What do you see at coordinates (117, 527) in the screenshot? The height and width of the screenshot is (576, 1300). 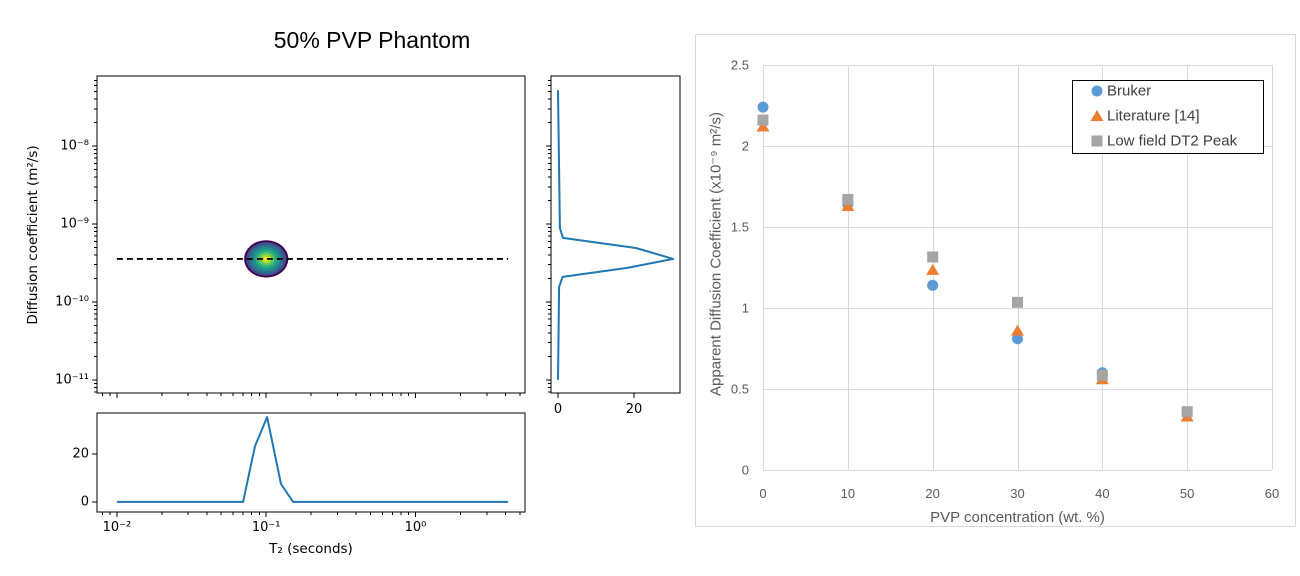 I see `t2-tick-label: 10⁻²` at bounding box center [117, 527].